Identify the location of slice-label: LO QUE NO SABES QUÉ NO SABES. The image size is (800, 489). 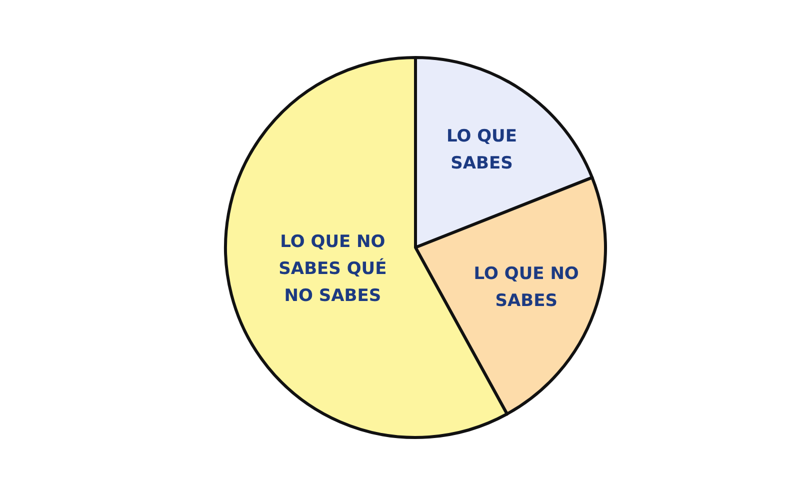
(332, 269).